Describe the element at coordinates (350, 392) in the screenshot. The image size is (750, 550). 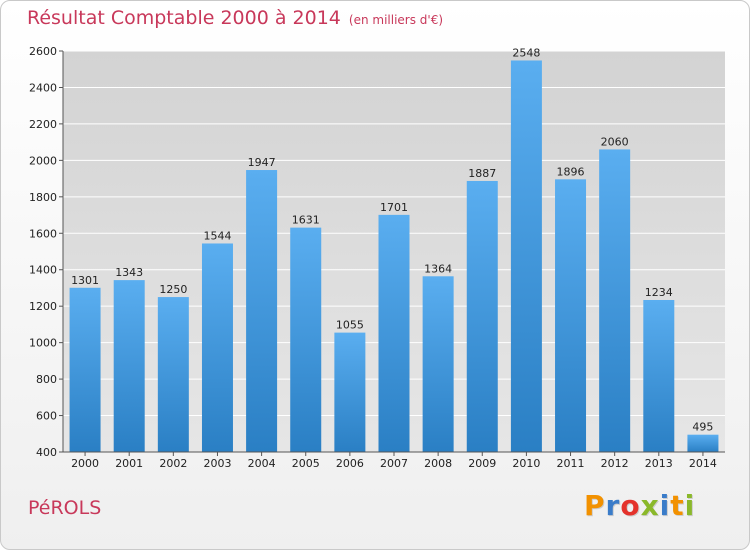
I see `bar-2006` at that location.